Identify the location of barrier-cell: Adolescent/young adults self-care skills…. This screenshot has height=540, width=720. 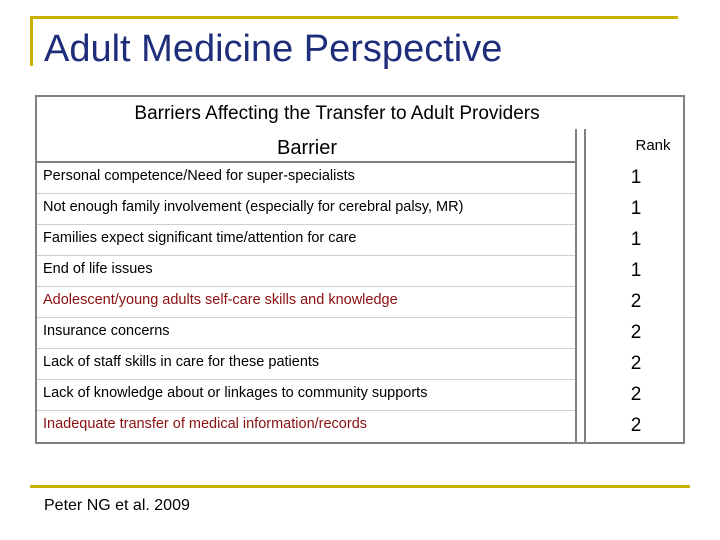
(220, 300).